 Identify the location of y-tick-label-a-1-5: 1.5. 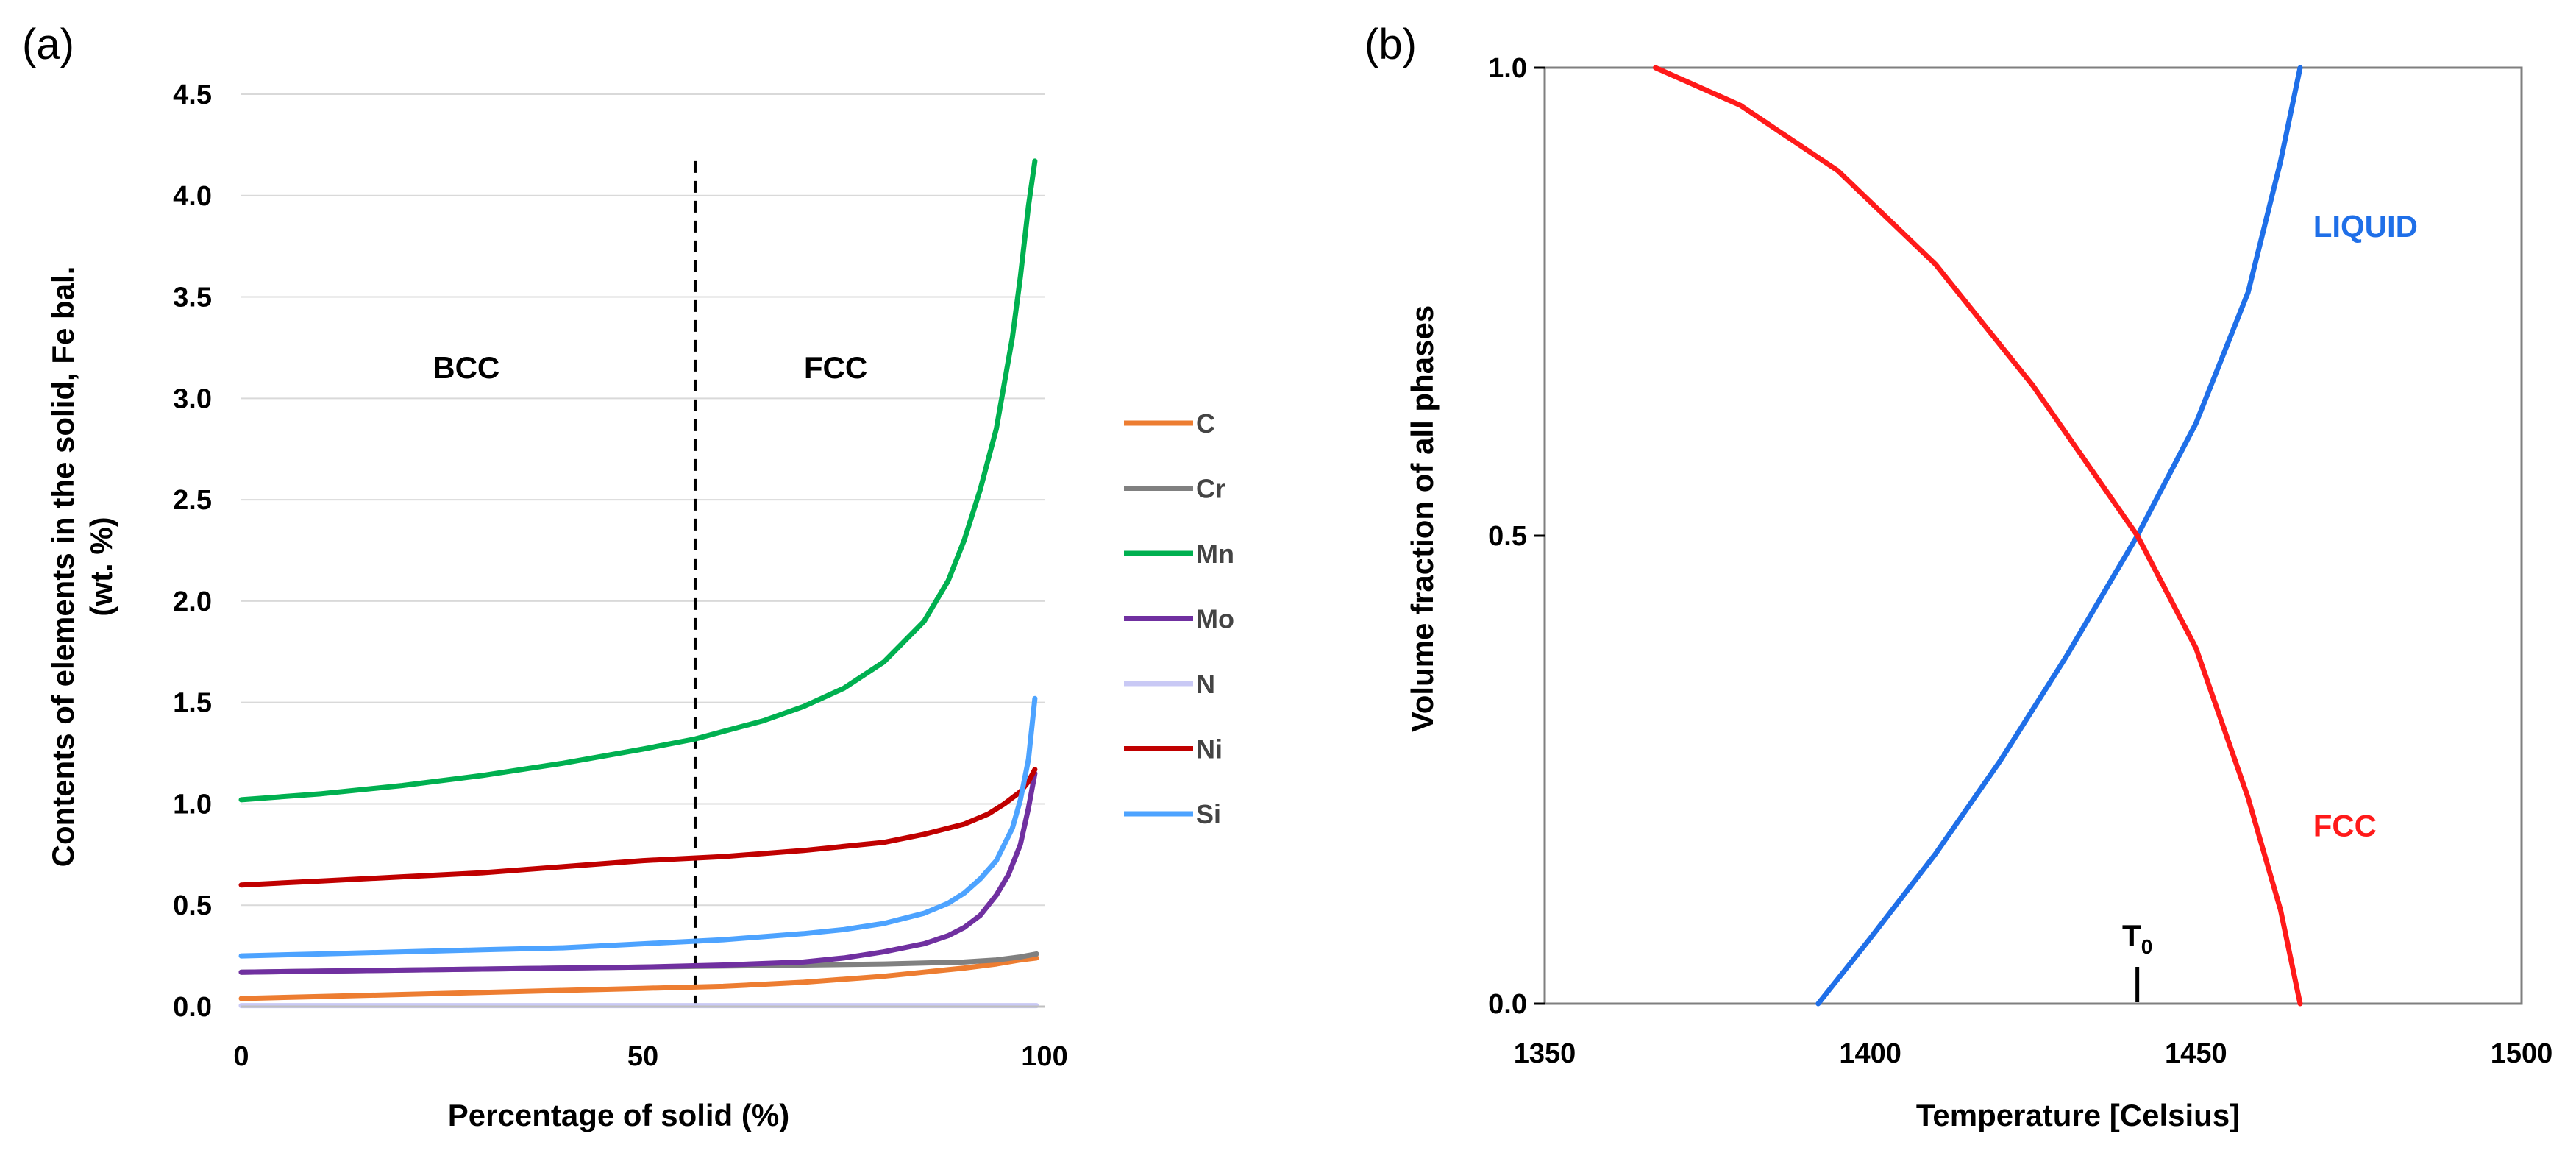
(192, 703).